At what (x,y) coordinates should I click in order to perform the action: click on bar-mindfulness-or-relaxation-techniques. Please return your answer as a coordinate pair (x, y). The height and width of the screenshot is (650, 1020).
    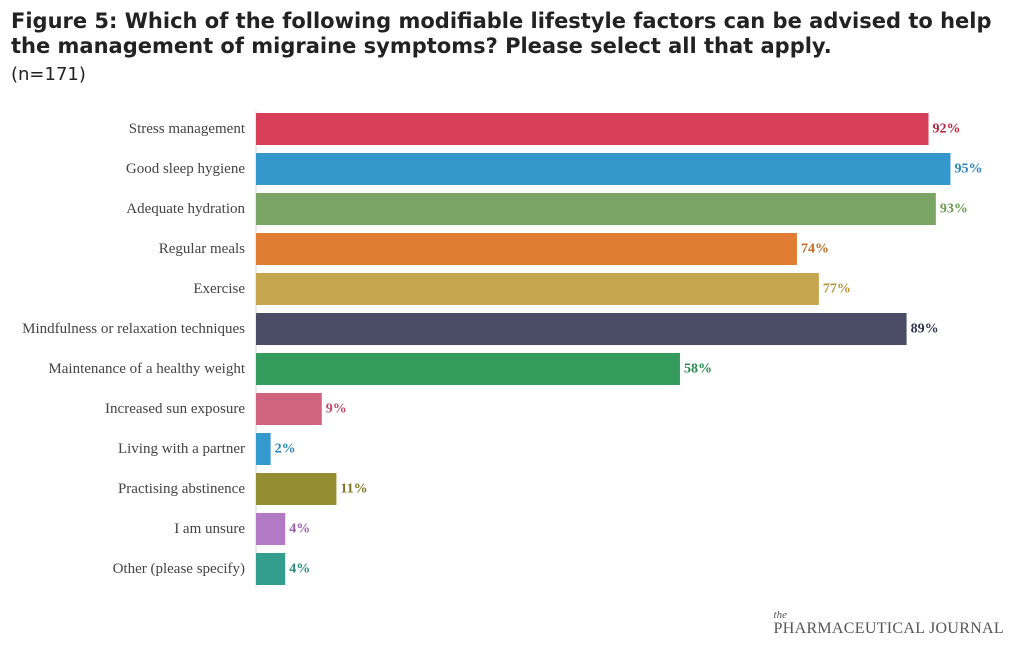
    Looking at the image, I should click on (581, 329).